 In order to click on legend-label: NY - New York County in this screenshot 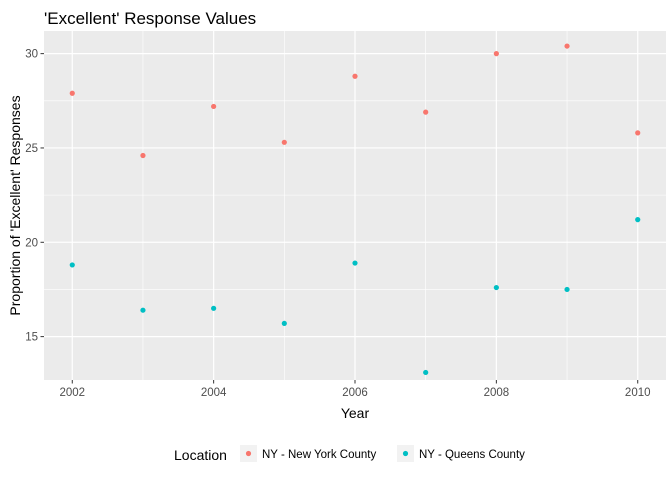, I will do `click(319, 455)`.